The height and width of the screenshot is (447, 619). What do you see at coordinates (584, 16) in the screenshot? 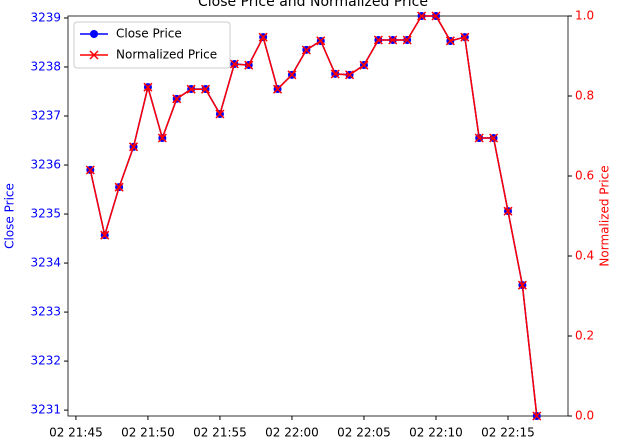
I see `y2-tick-label: 1.0` at bounding box center [584, 16].